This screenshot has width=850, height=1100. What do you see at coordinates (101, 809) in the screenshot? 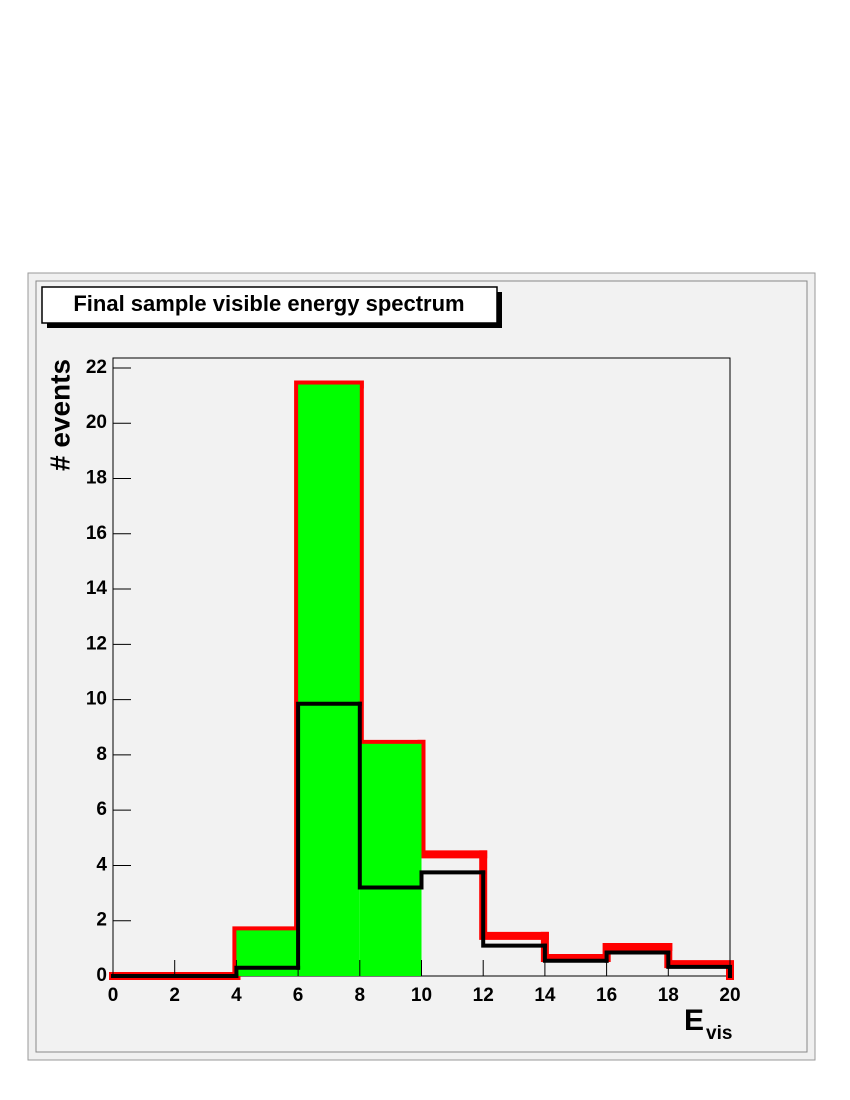
I see `y-tick-label: 6` at bounding box center [101, 809].